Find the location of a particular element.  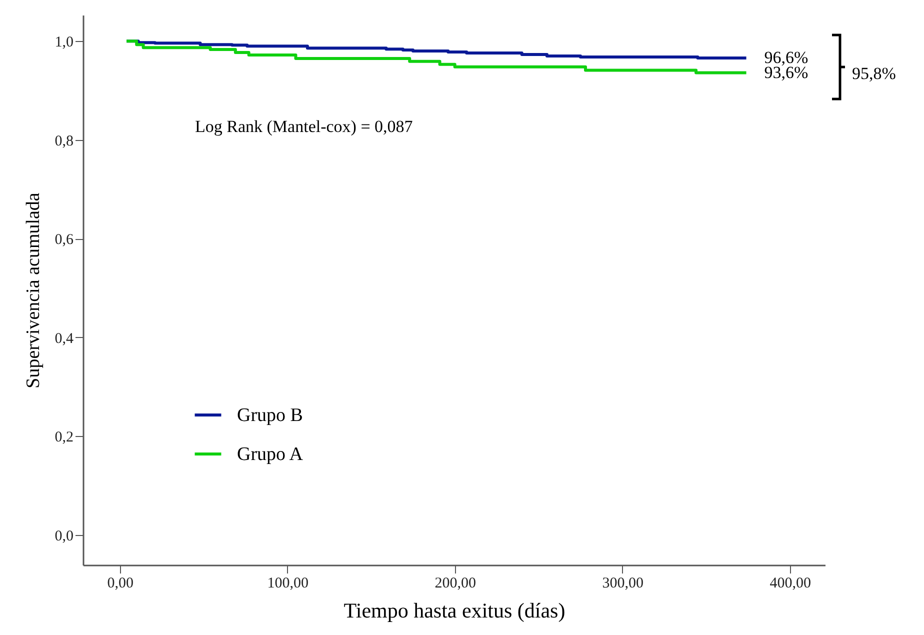

legend-label: Grupo B is located at coordinates (270, 415).